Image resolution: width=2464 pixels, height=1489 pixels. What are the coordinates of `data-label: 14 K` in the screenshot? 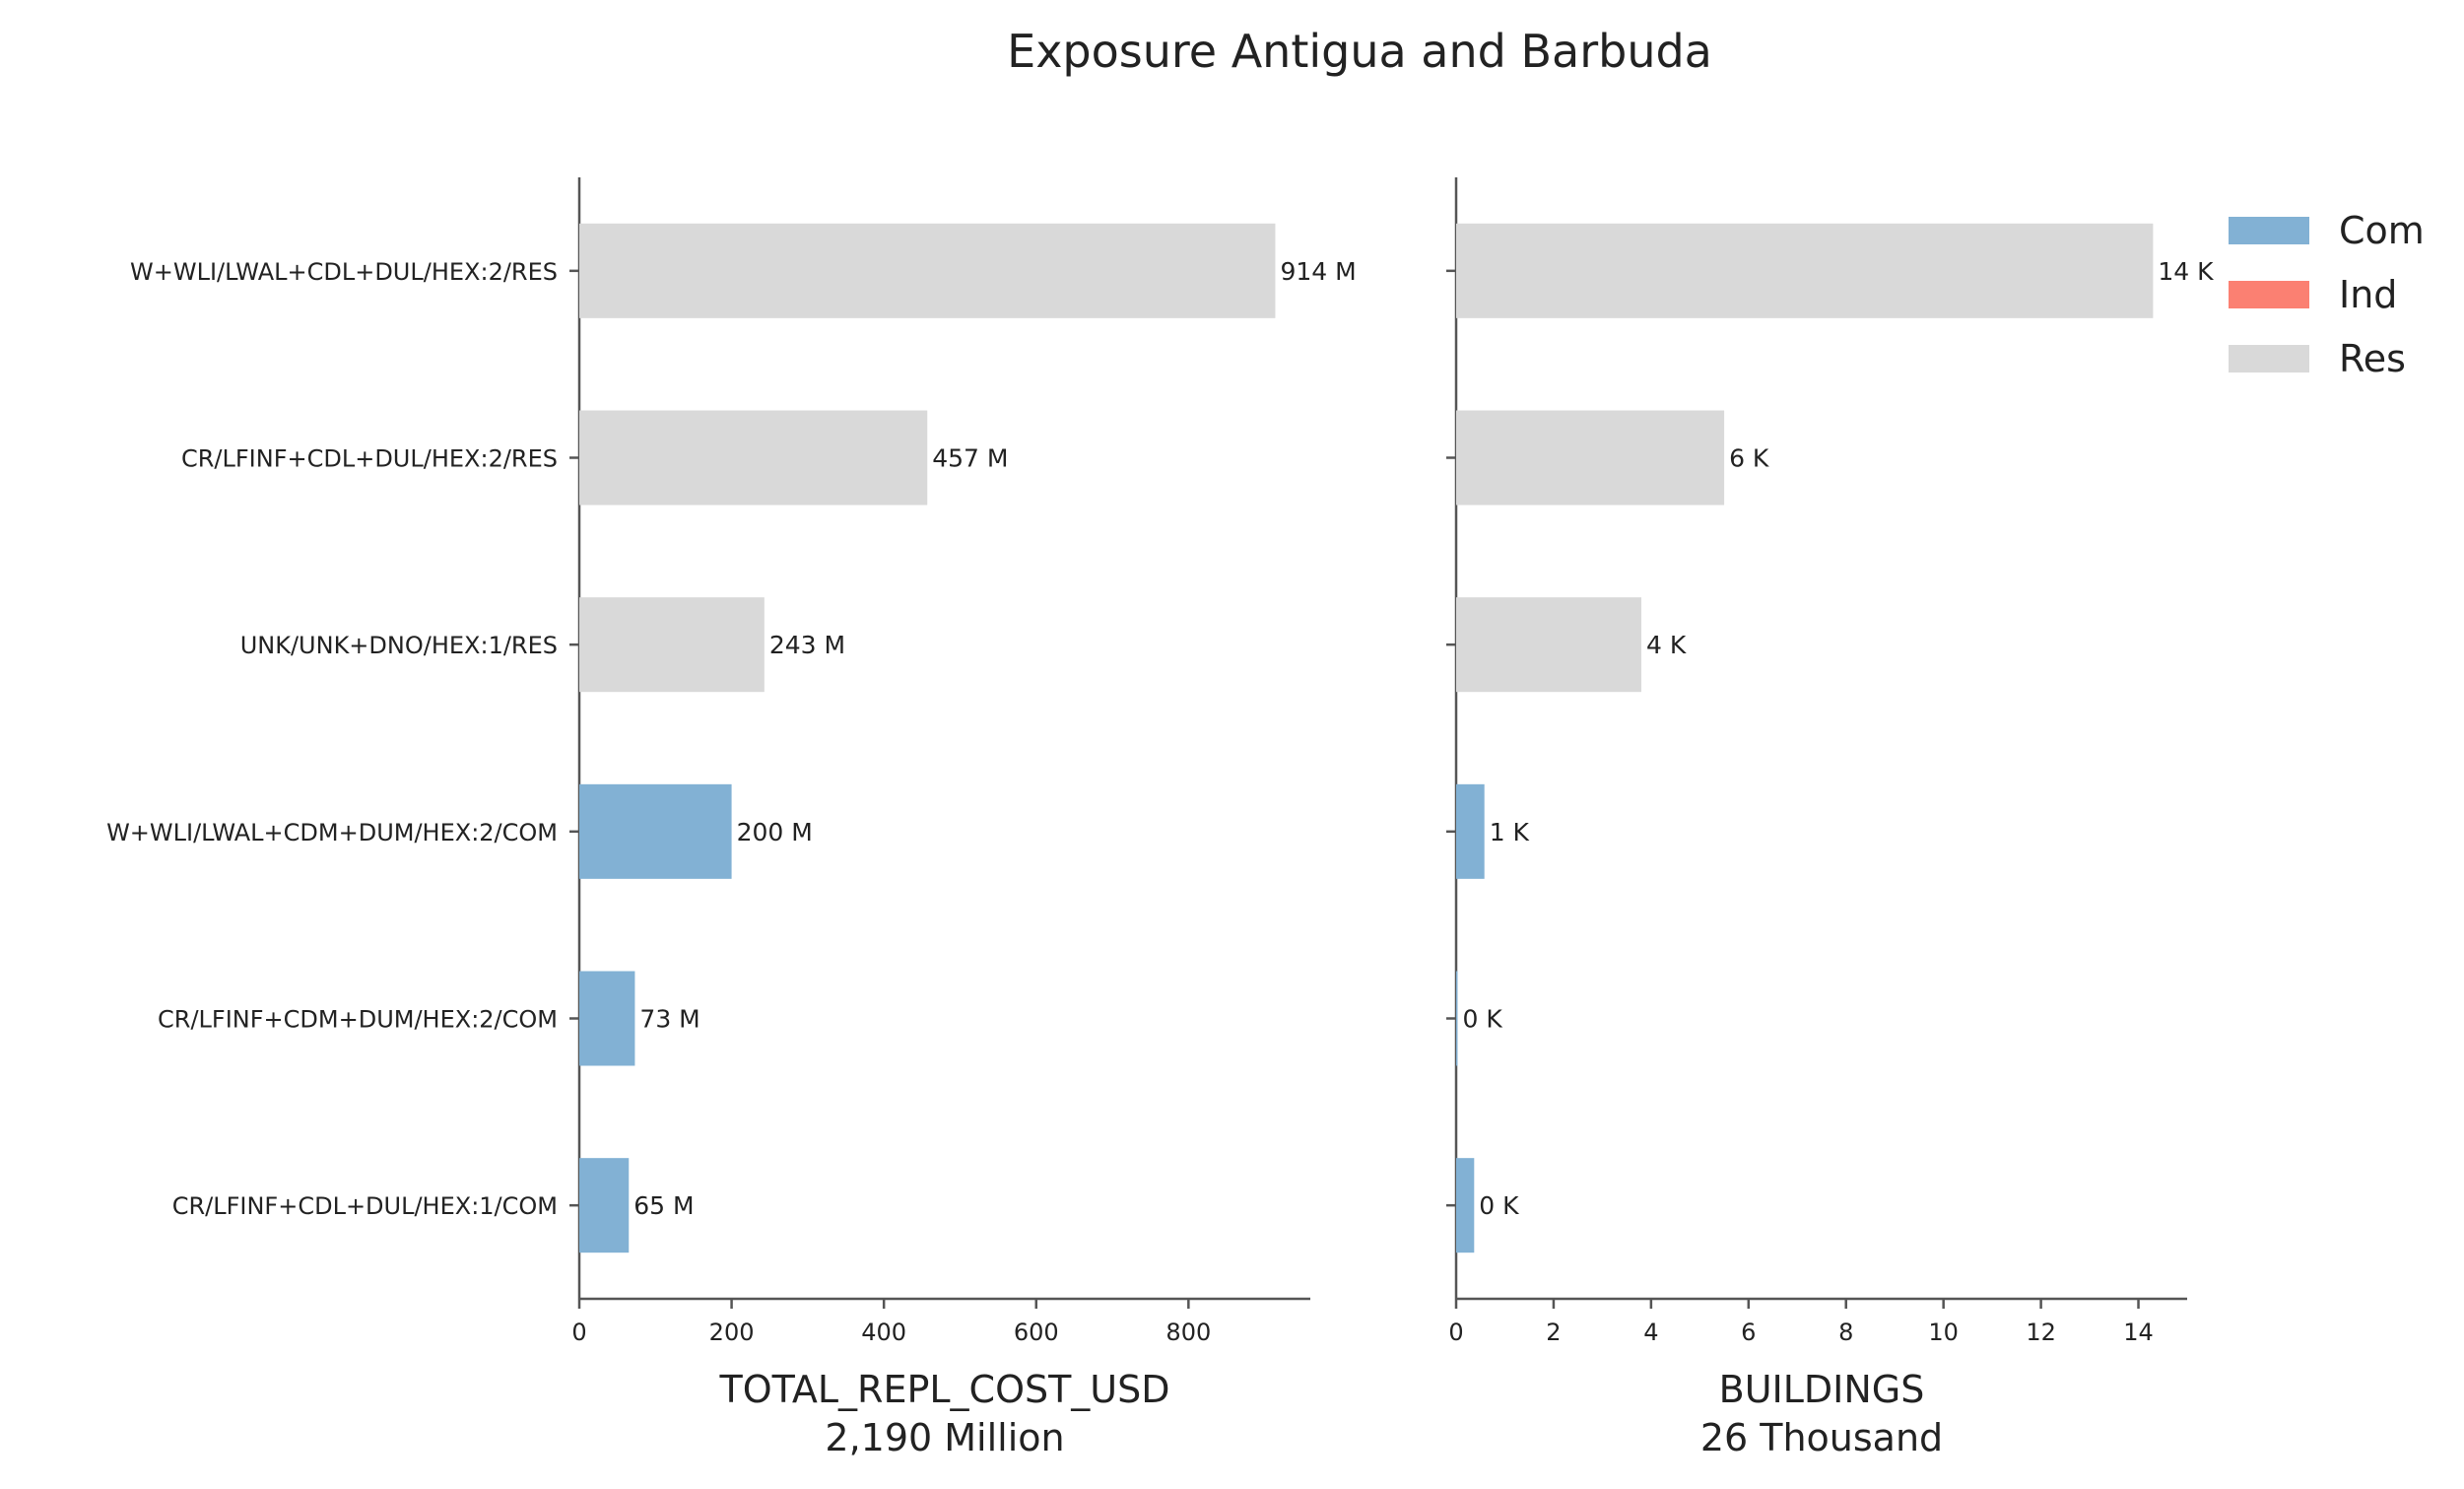 It's located at (2186, 271).